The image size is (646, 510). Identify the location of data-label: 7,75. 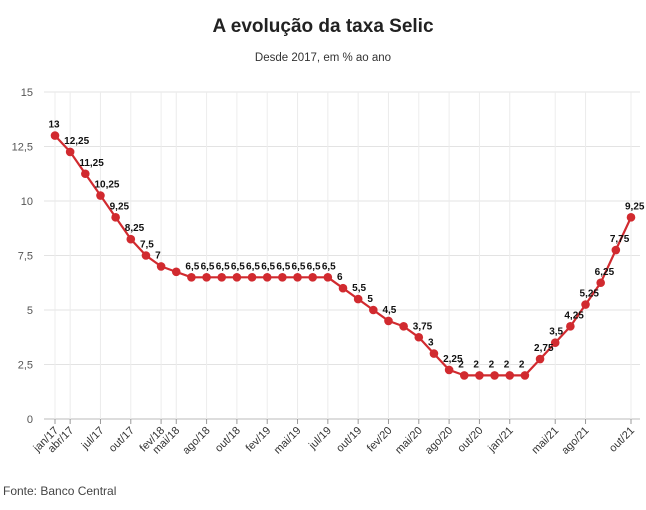
(620, 239).